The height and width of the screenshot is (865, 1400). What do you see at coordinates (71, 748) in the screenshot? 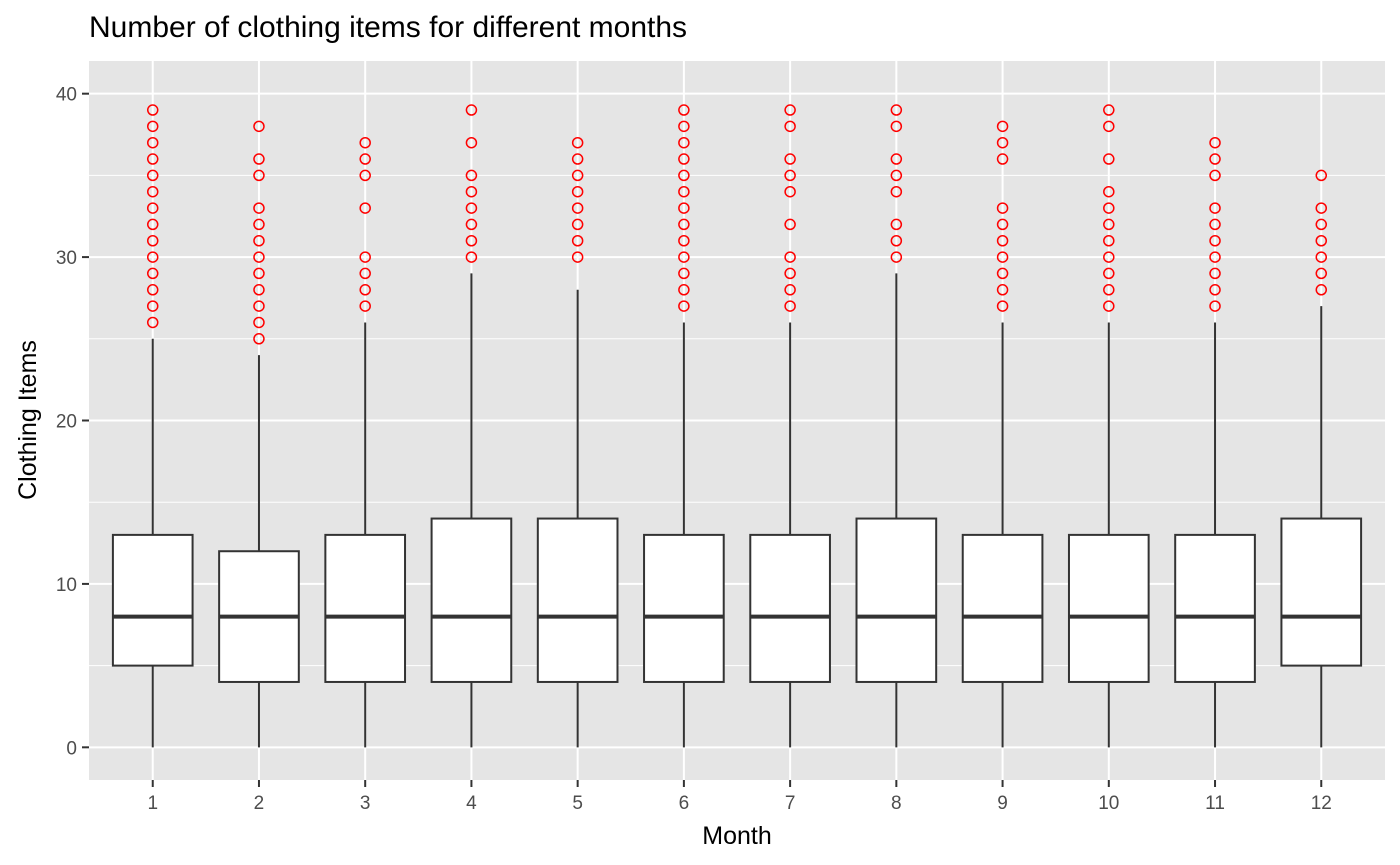
I see `y-tick-label: 0` at bounding box center [71, 748].